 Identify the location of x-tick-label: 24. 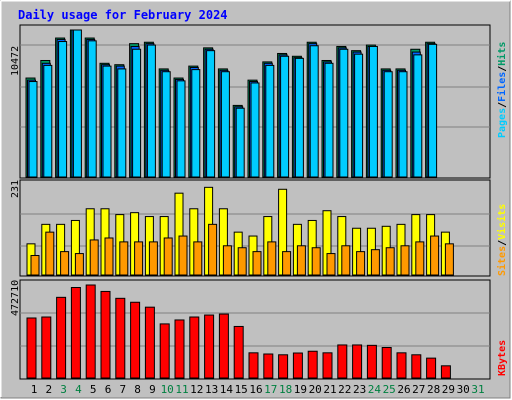
(374, 389).